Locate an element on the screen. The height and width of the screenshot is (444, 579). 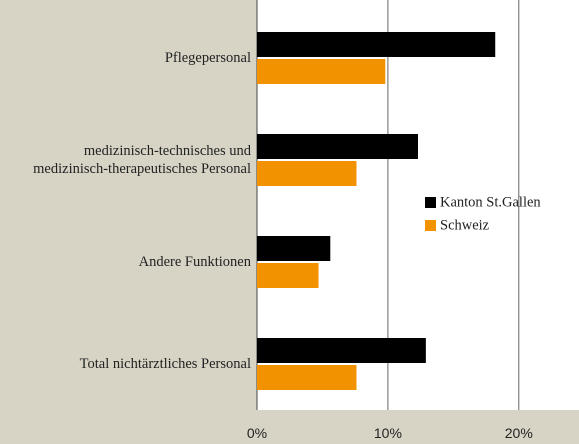
x-tick-label: 0% is located at coordinates (257, 433).